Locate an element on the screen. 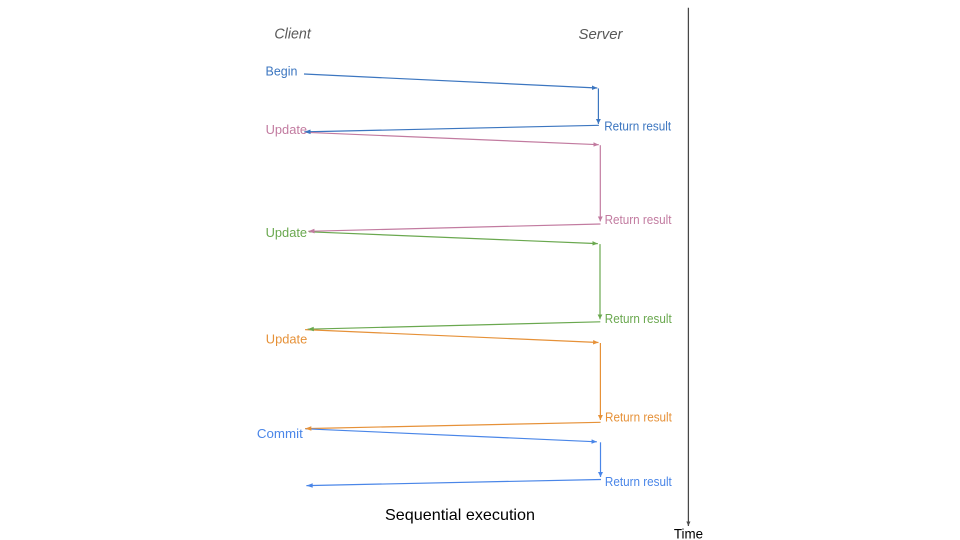 The height and width of the screenshot is (540, 960). svg-text: Client is located at coordinates (292, 34).